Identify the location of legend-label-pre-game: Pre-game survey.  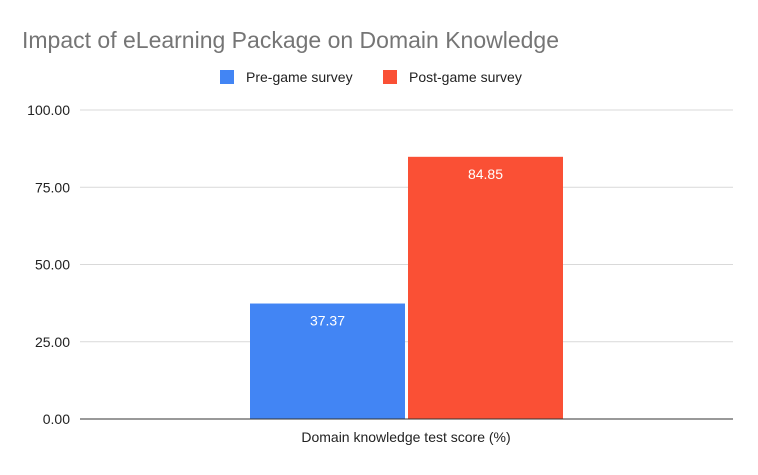
(299, 77).